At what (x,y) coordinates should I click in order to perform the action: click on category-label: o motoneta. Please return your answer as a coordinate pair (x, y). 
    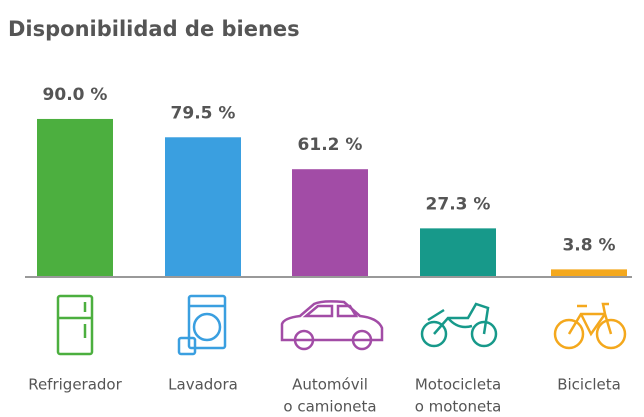
    Looking at the image, I should click on (458, 407).